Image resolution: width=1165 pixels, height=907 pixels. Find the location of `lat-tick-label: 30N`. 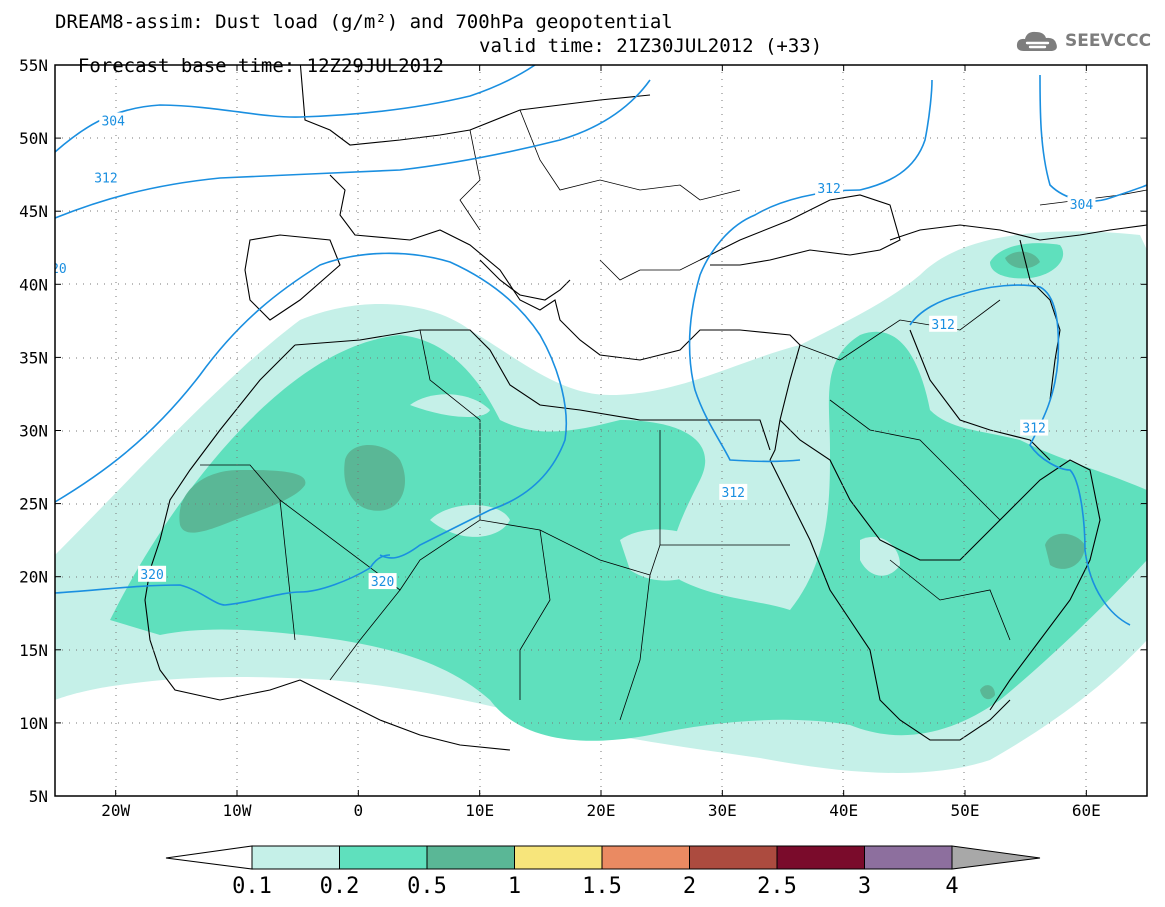

lat-tick-label: 30N is located at coordinates (33, 431).